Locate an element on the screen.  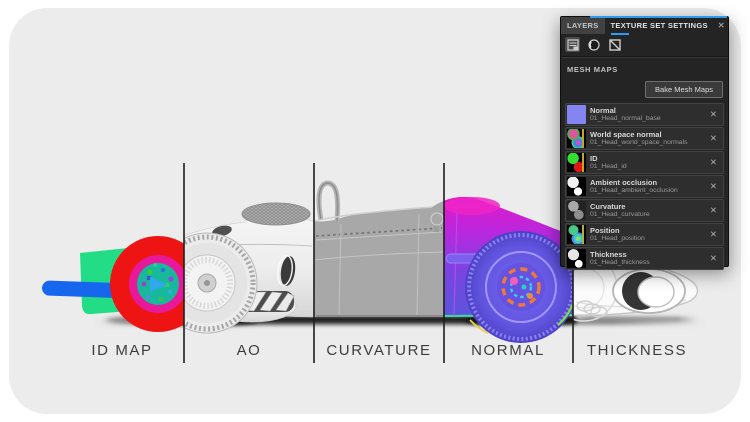
mesh-map-filename: 01_Head_world_space_normals is located at coordinates (639, 142).